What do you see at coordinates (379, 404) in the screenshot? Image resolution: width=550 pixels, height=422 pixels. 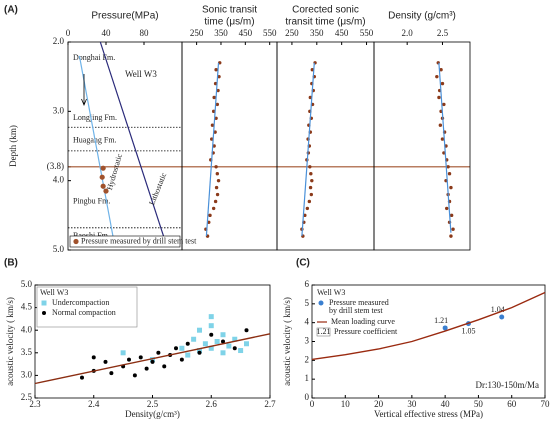 I see `x-tick-label: 20` at bounding box center [379, 404].